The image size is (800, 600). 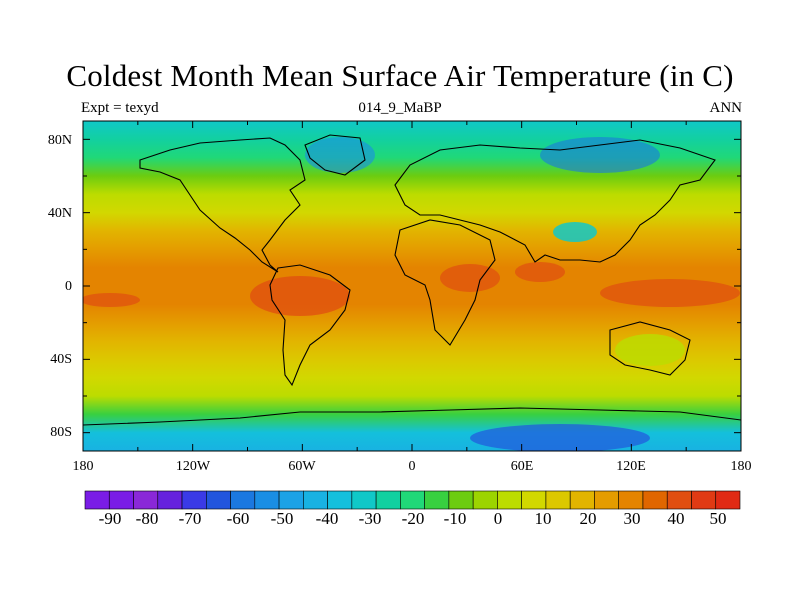 I want to click on antarctica-cold-patch, so click(x=560, y=437).